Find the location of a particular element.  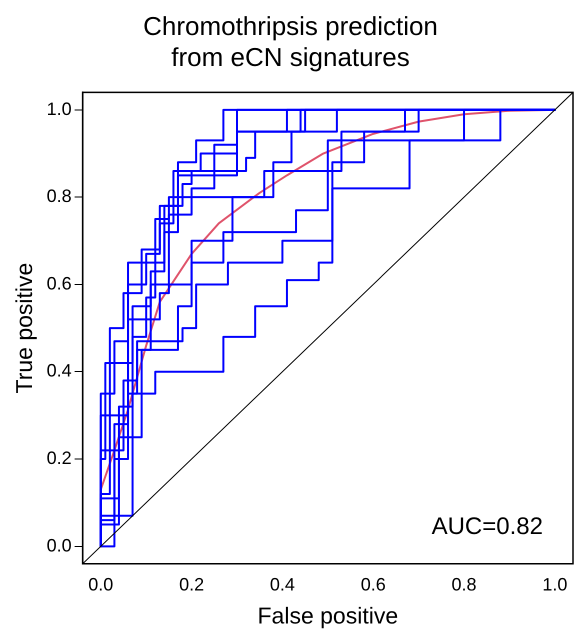

y-axis-title: True positive is located at coordinates (24, 328).